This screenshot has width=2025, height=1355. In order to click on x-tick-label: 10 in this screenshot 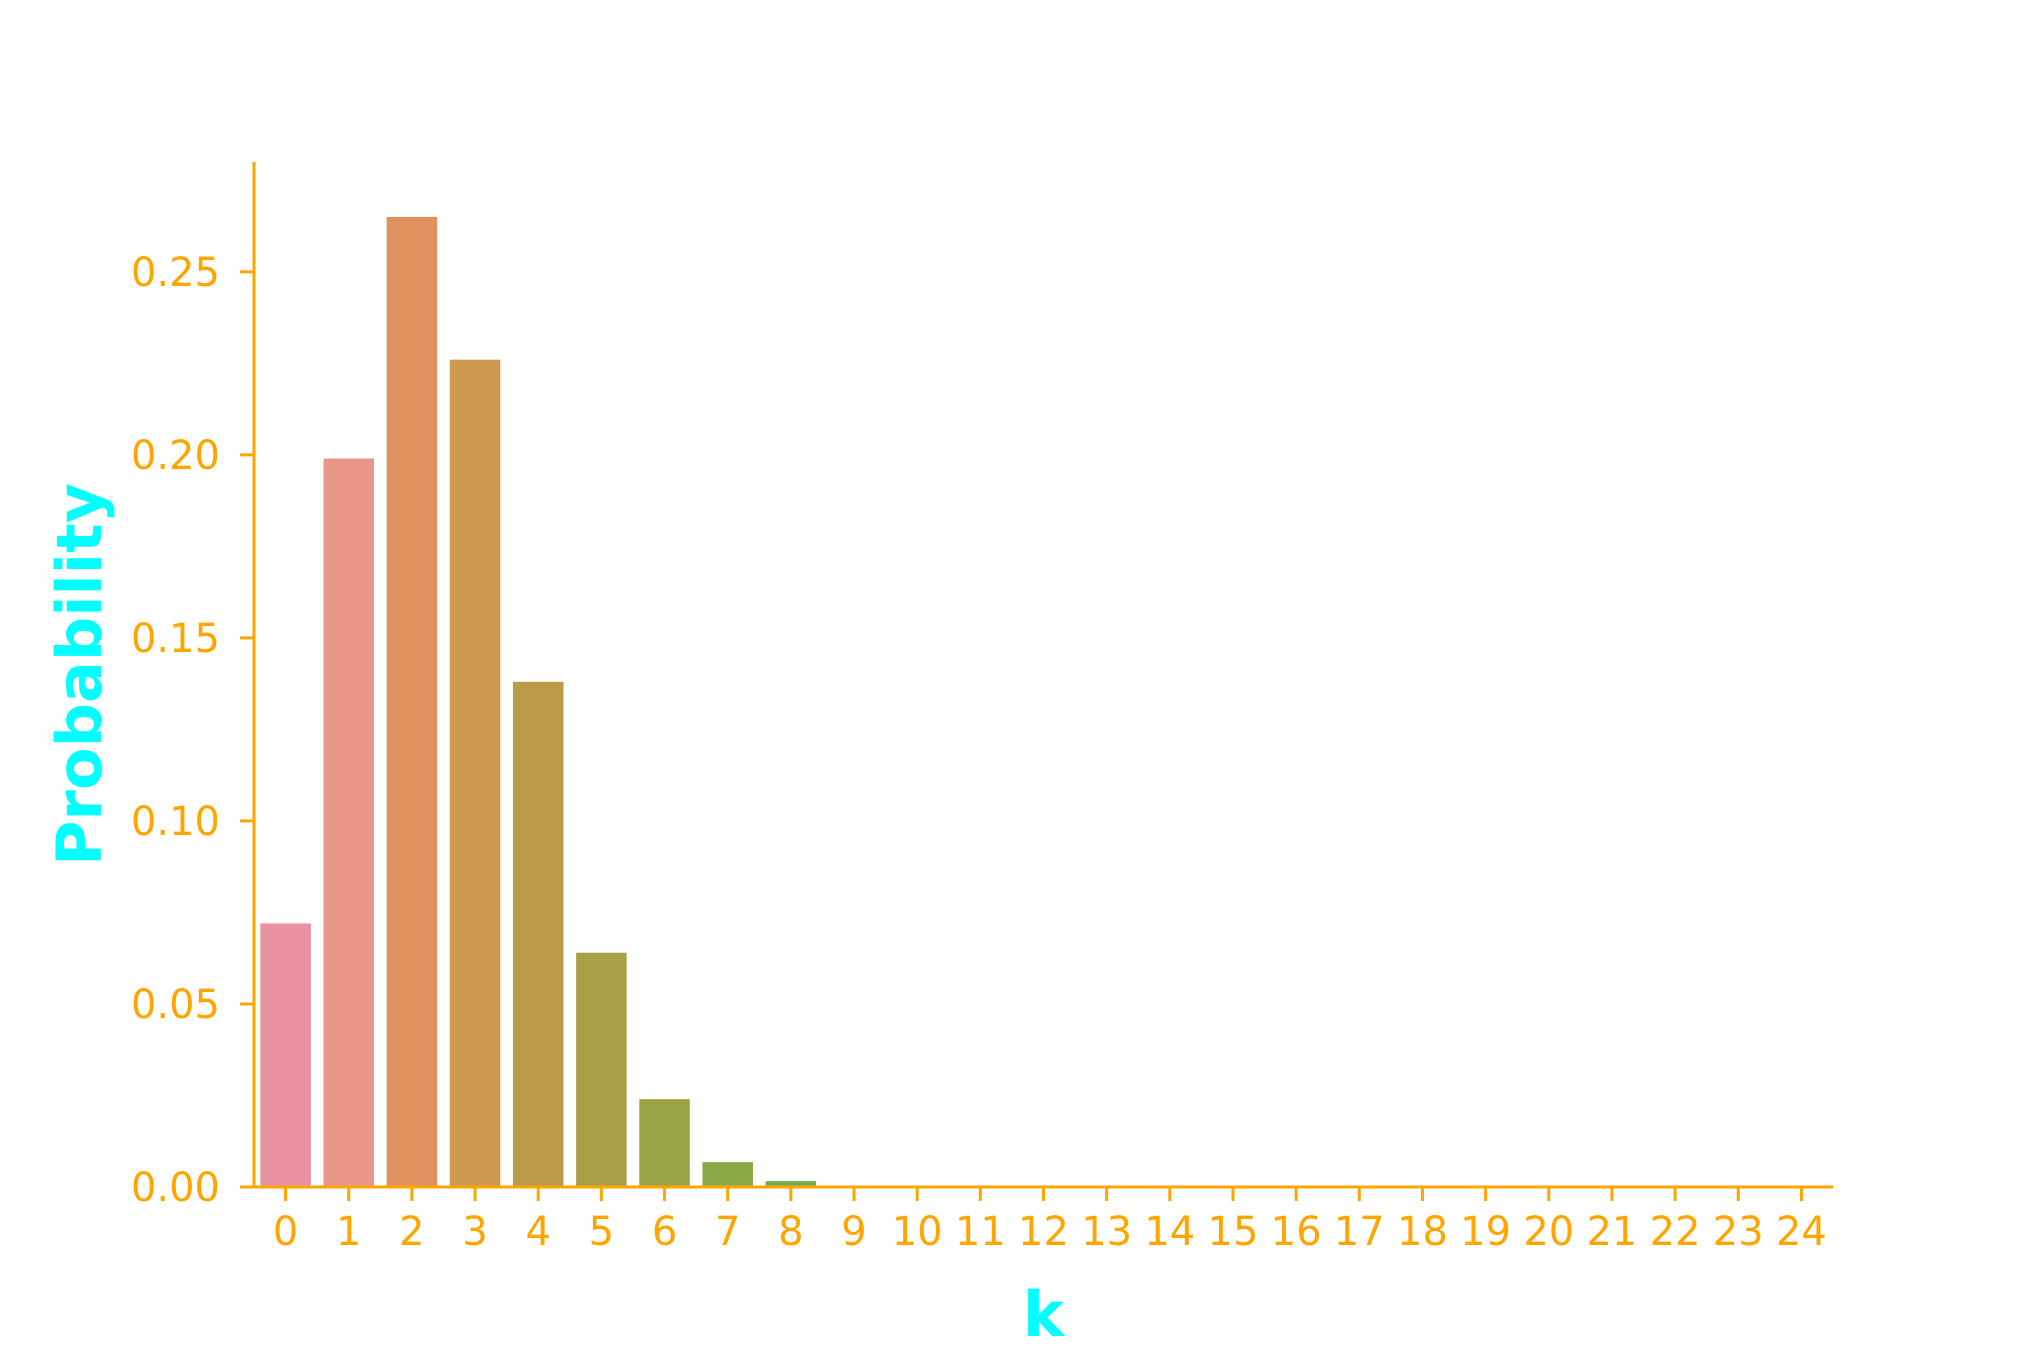, I will do `click(917, 1232)`.